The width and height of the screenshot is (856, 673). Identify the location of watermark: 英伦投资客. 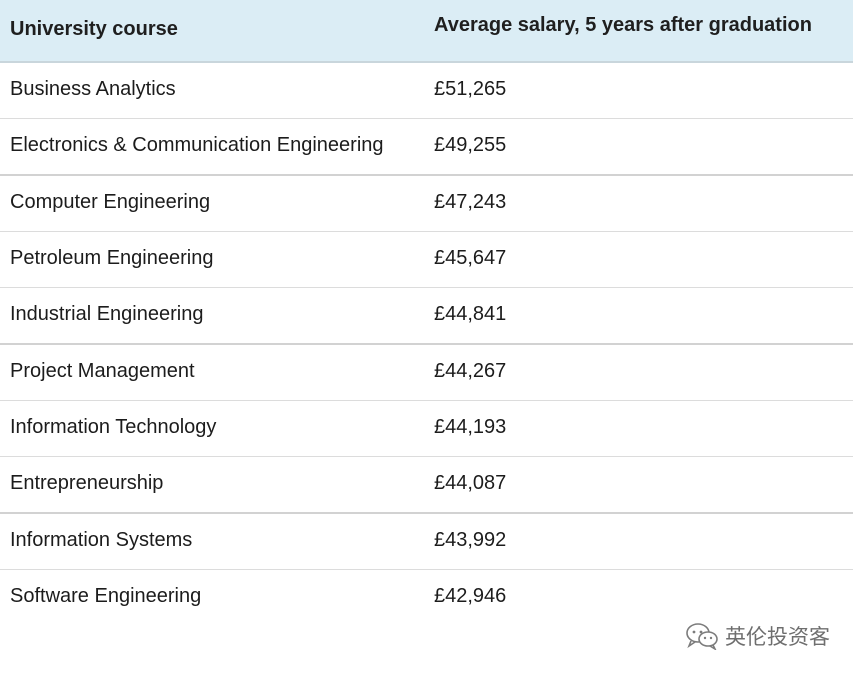
(757, 636).